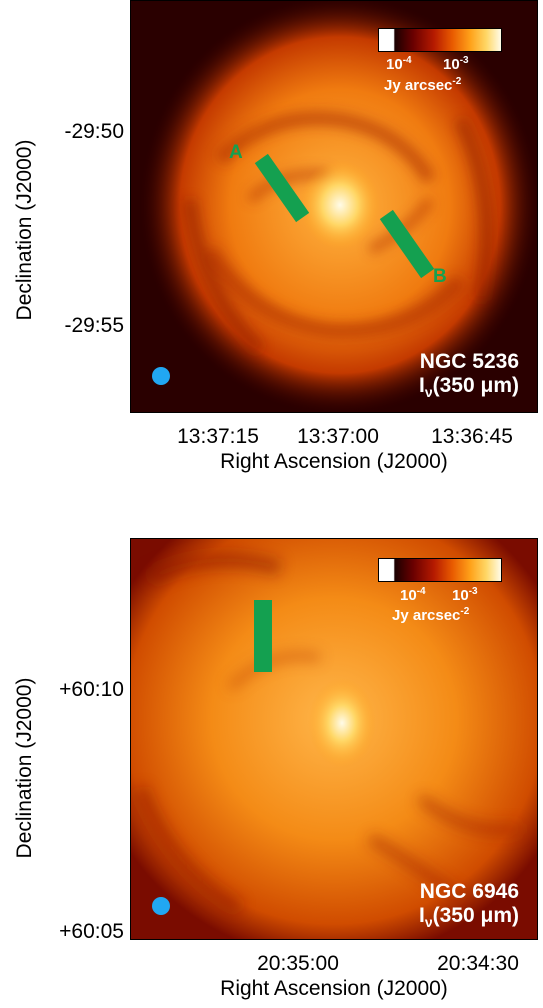 This screenshot has height=1008, width=543. What do you see at coordinates (440, 276) in the screenshot?
I see `cut-label-b: B` at bounding box center [440, 276].